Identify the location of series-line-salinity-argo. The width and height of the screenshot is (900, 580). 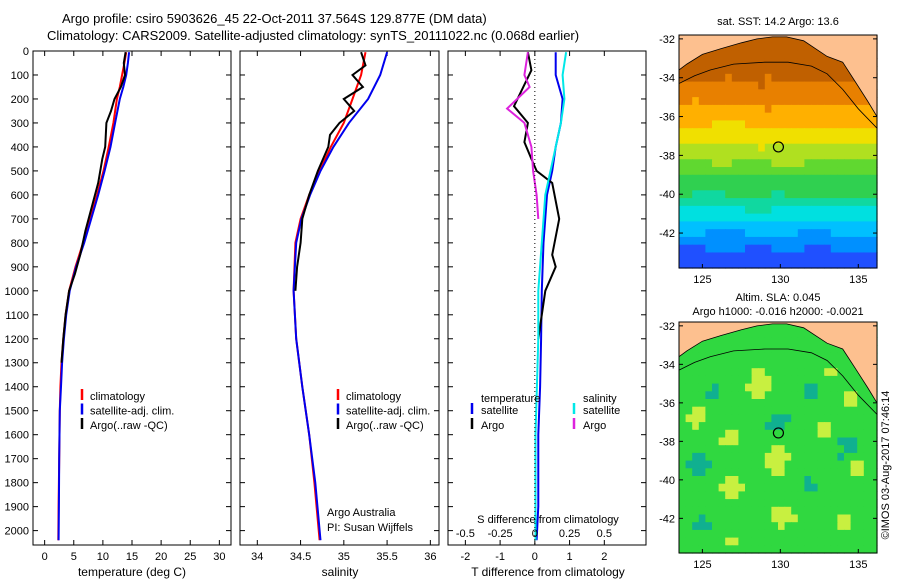
(522, 135).